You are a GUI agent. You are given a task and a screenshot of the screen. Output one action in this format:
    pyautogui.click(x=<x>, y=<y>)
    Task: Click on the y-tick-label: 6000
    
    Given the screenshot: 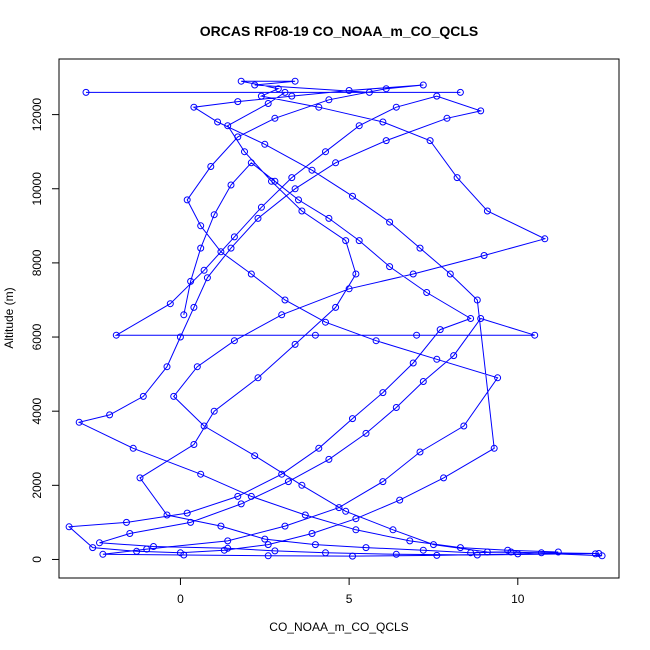 What is the action you would take?
    pyautogui.click(x=37, y=336)
    